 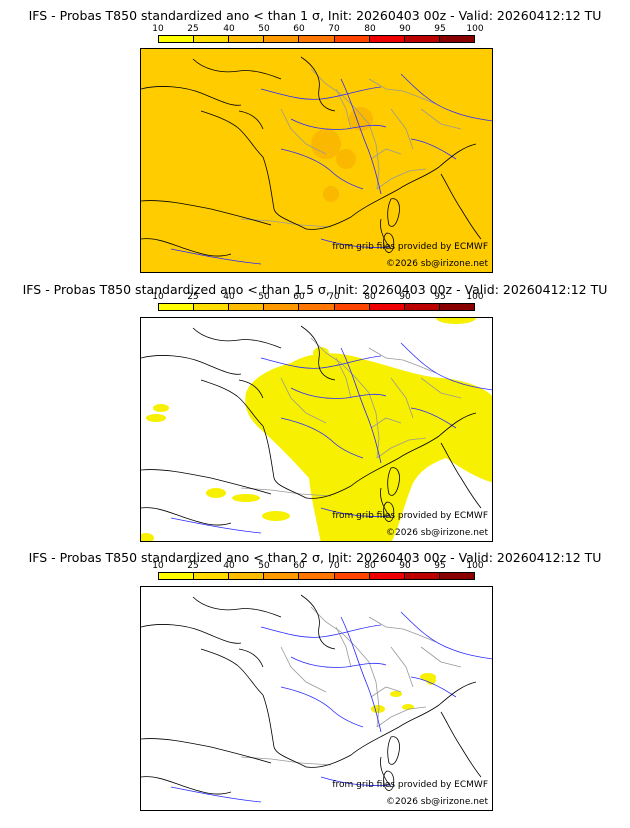 What do you see at coordinates (317, 29) in the screenshot?
I see `panel-1-colorbar-ticks: 10 25 40 50 60 70 80 90 95 100` at bounding box center [317, 29].